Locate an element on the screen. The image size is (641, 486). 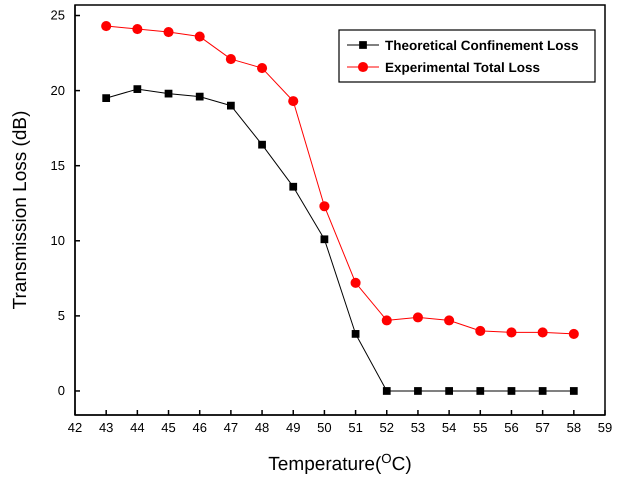
x-tick-label: 58 is located at coordinates (574, 428).